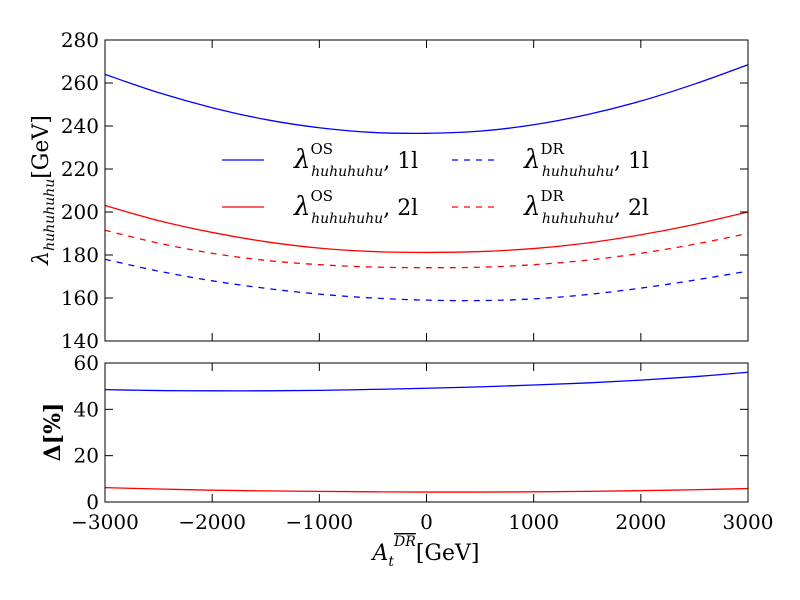 The image size is (800, 600). I want to click on bottom-xlabel-sub: t, so click(391, 562).